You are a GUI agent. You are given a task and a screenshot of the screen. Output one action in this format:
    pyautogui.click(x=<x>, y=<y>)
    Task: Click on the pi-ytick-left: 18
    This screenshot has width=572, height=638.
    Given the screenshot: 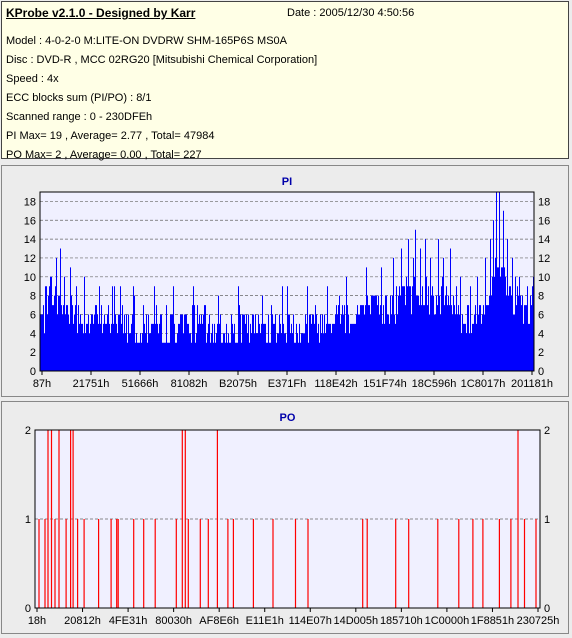 What is the action you would take?
    pyautogui.click(x=30, y=202)
    